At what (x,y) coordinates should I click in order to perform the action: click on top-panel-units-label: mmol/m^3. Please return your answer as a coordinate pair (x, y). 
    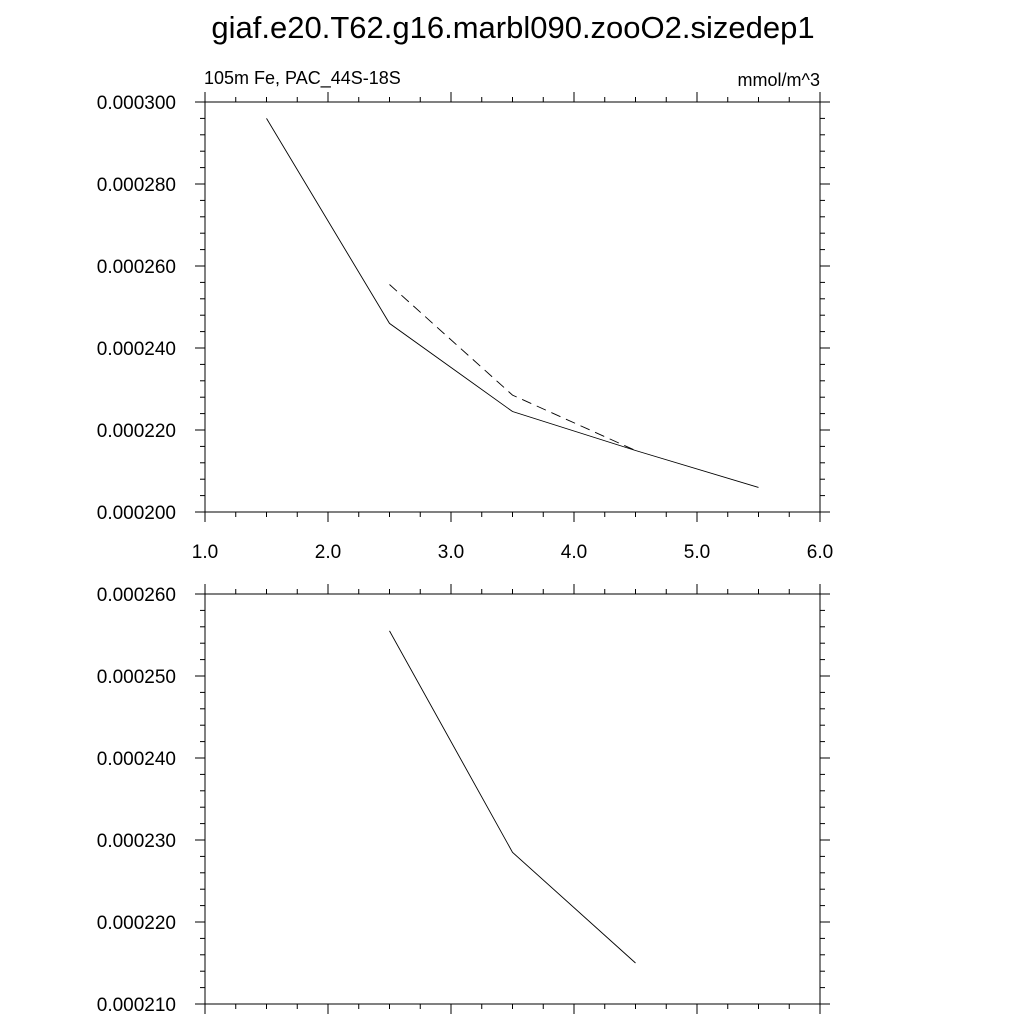
    Looking at the image, I should click on (779, 80).